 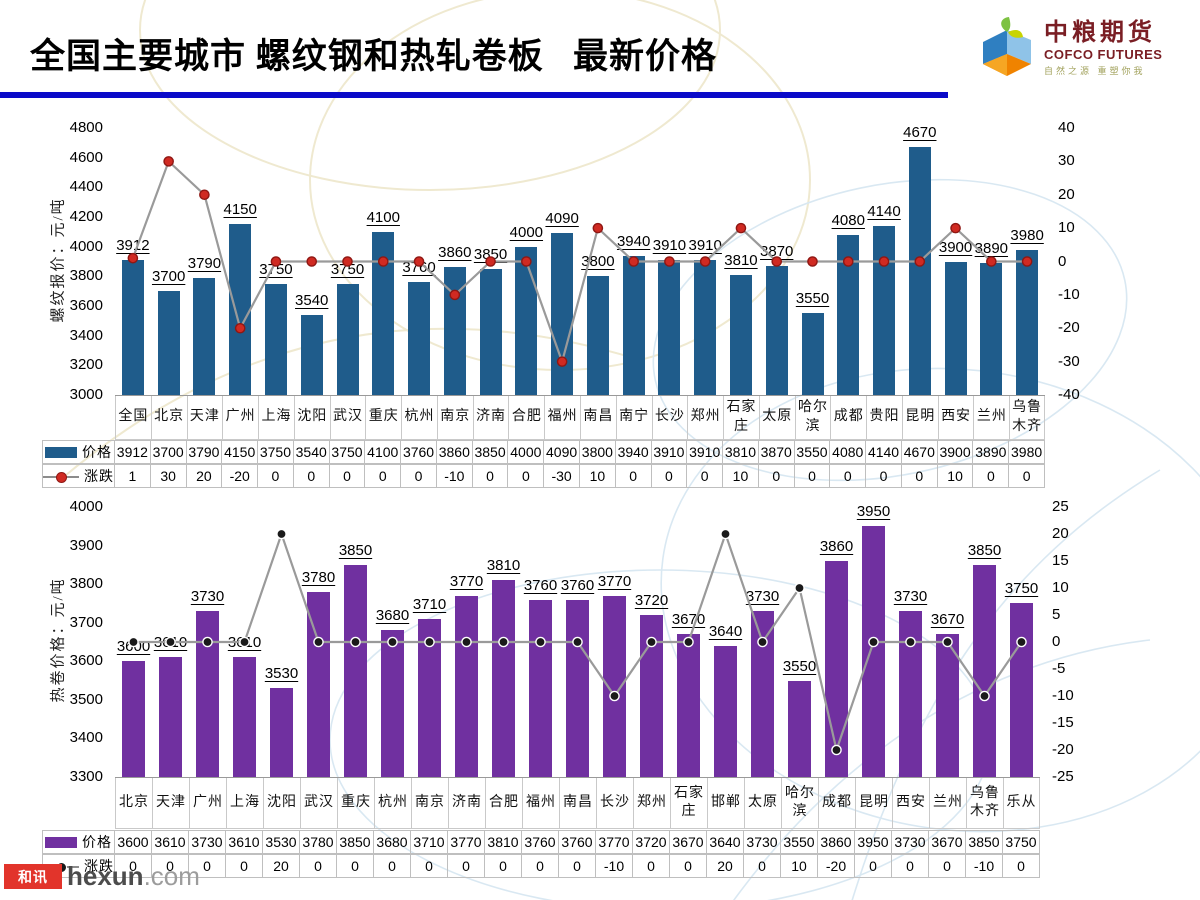 I want to click on price-label: 3850, so click(x=490, y=254).